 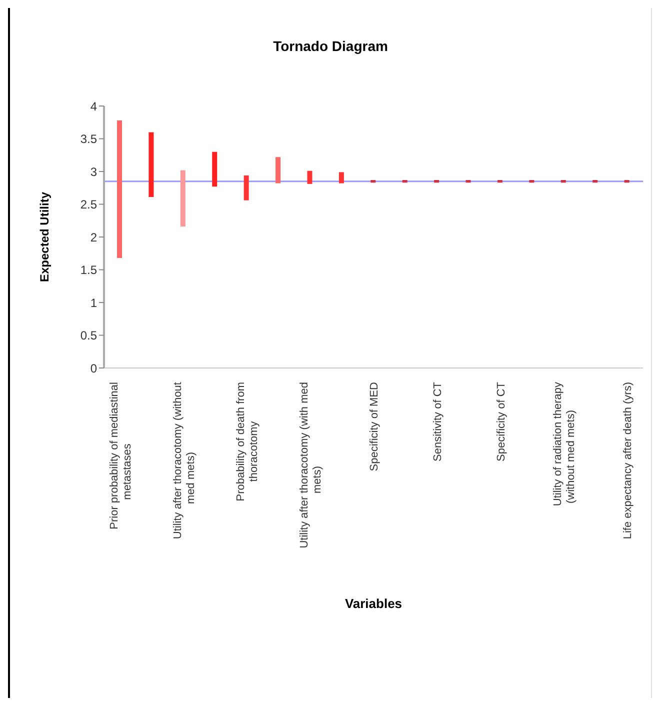 I want to click on y-tick-label: 1.5, so click(x=89, y=270).